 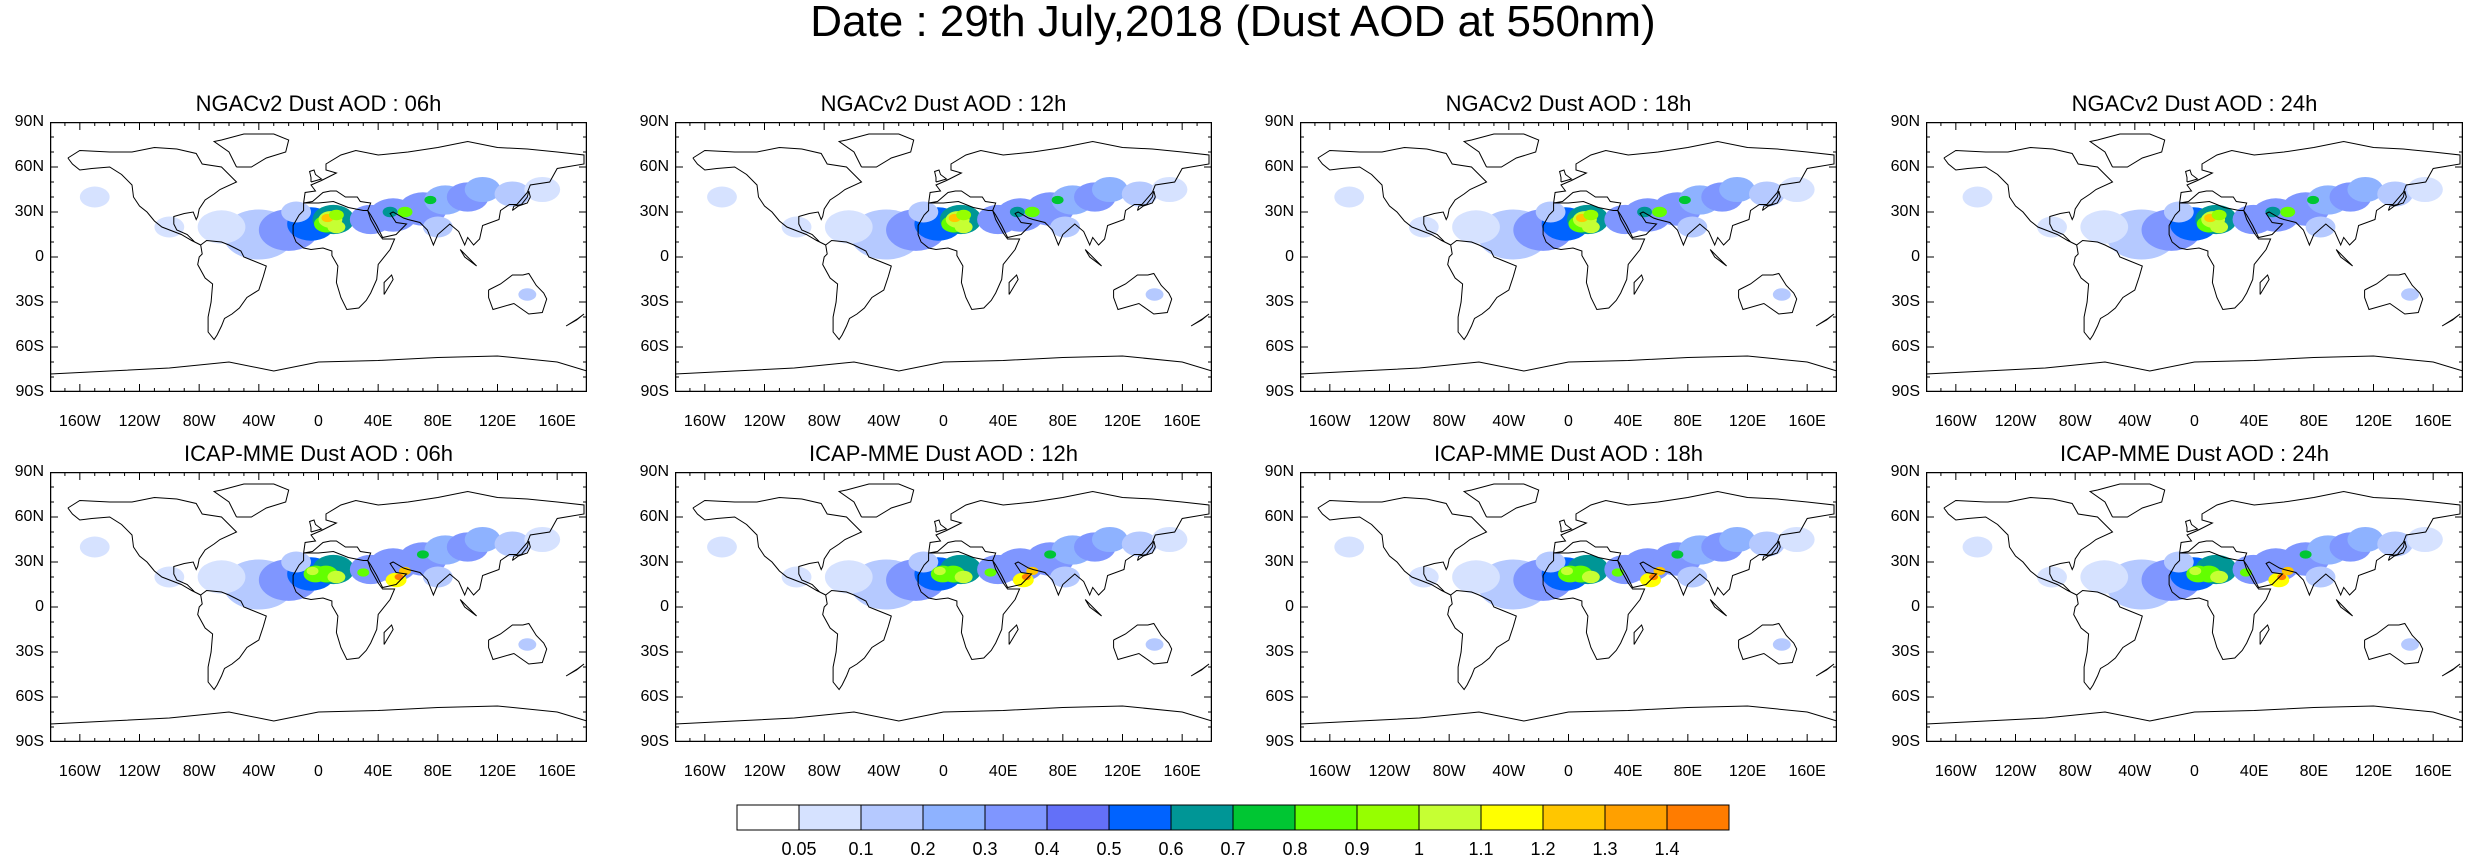 I want to click on panel-title: ICAP-MME Dust AOD : 24h, so click(x=2194, y=453).